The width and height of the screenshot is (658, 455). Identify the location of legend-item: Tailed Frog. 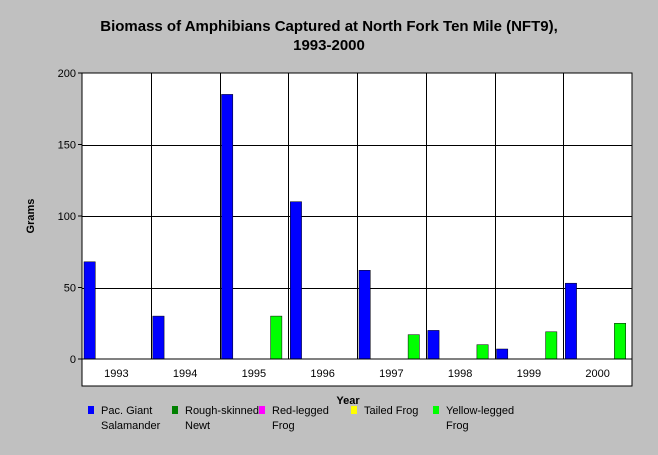
(384, 411).